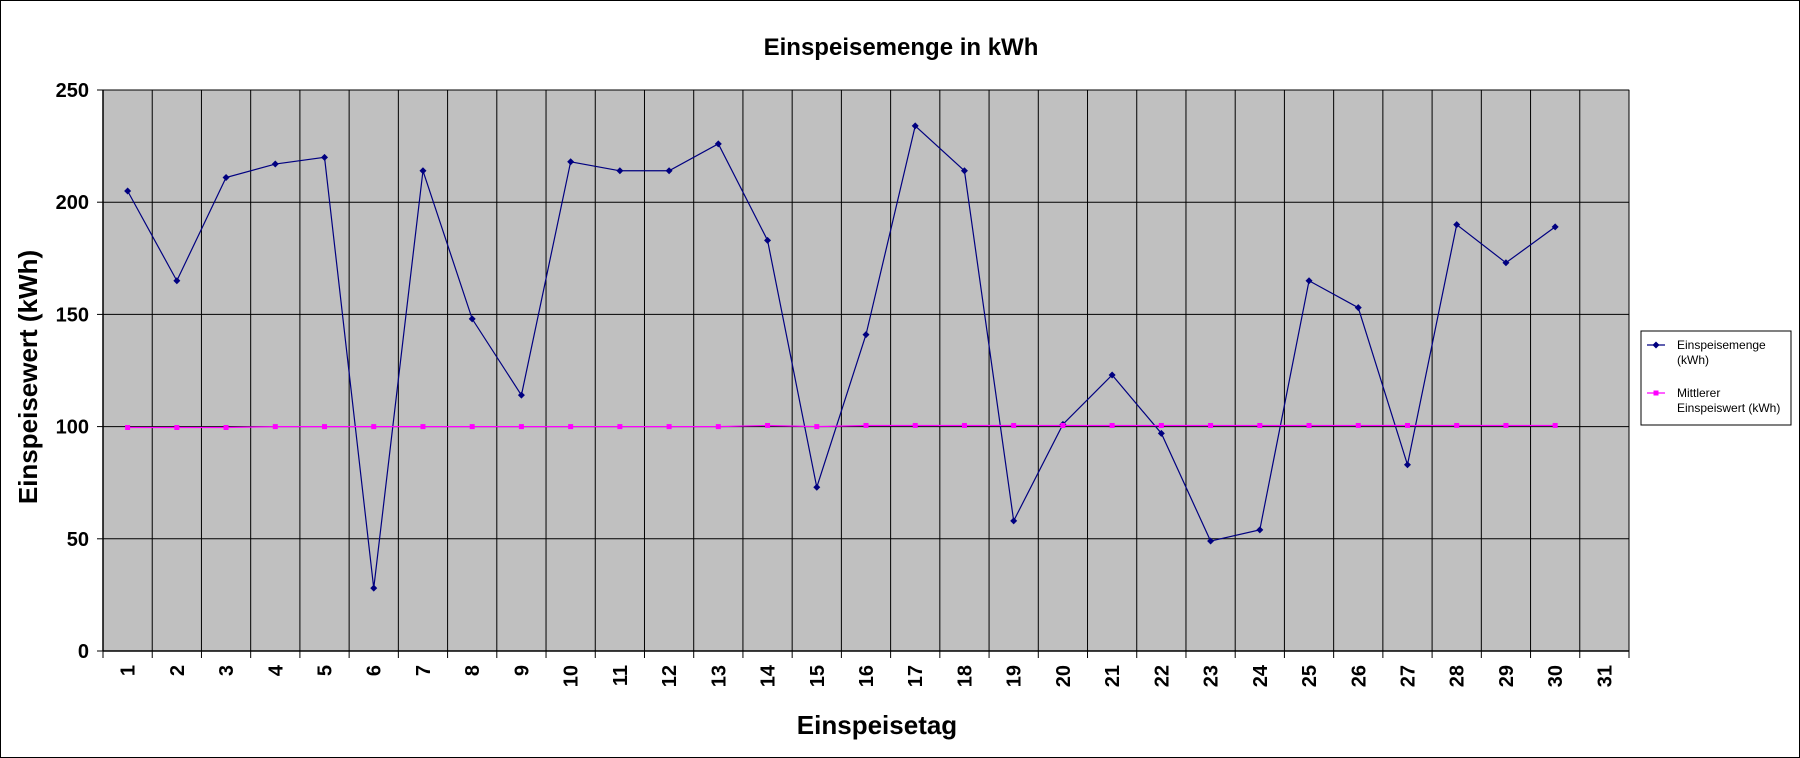 This screenshot has height=758, width=1800. Describe the element at coordinates (1015, 676) in the screenshot. I see `x-tick-label: 19` at that location.